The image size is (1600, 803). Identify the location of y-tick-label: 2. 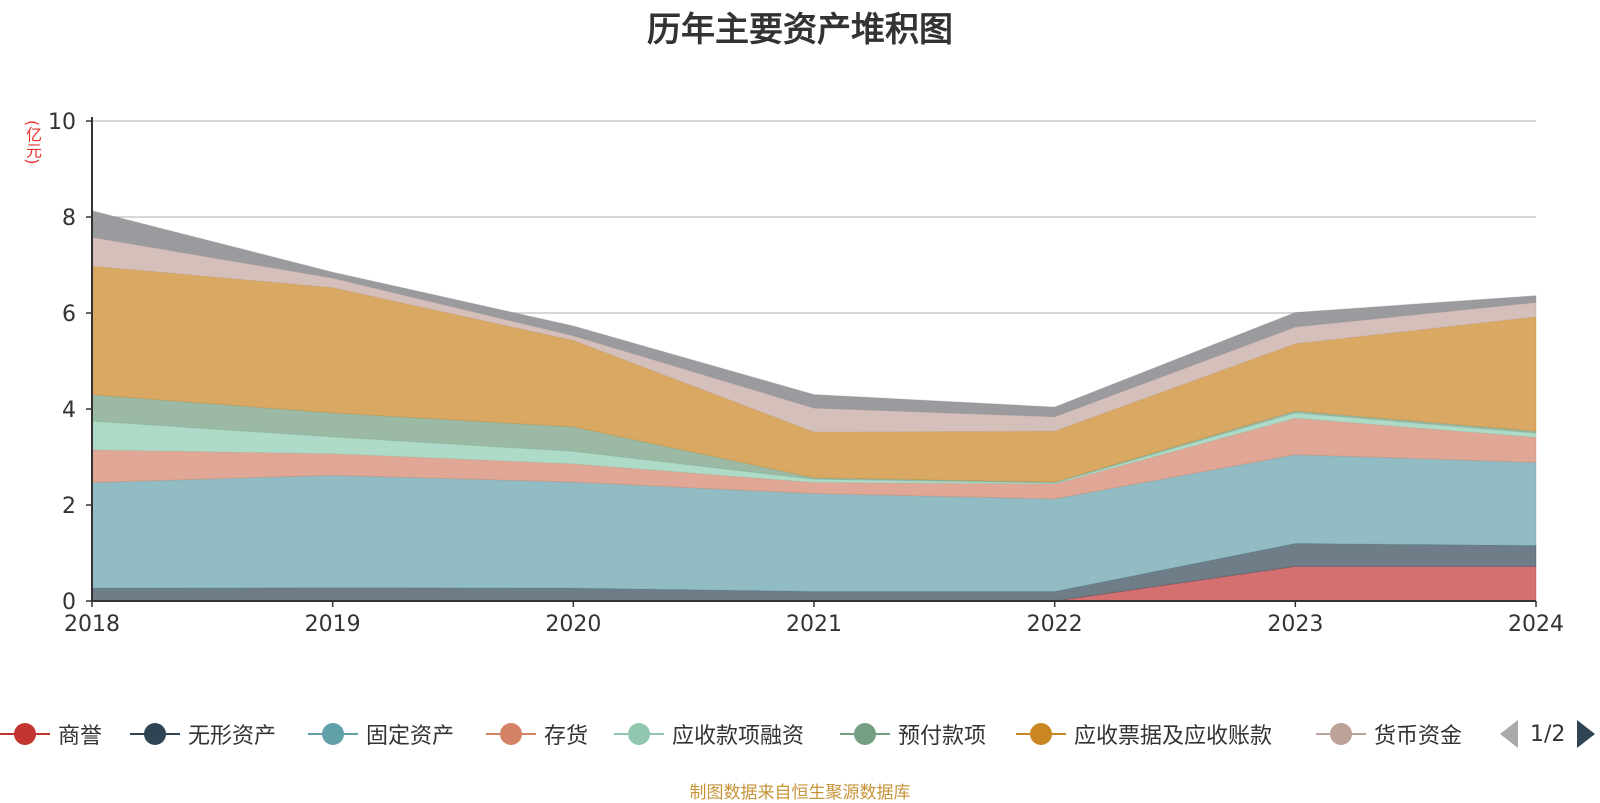
(69, 506).